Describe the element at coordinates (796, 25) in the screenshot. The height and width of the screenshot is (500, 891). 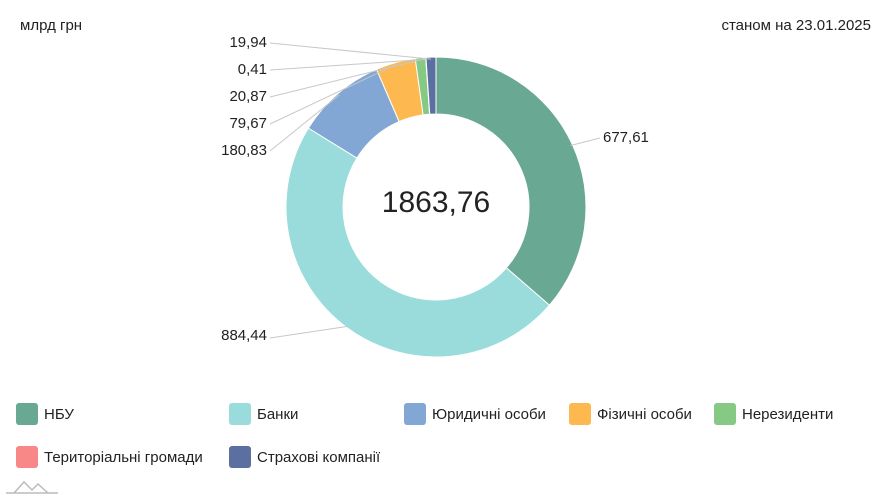
I see `as-of-date: станом на 23.01.2025` at that location.